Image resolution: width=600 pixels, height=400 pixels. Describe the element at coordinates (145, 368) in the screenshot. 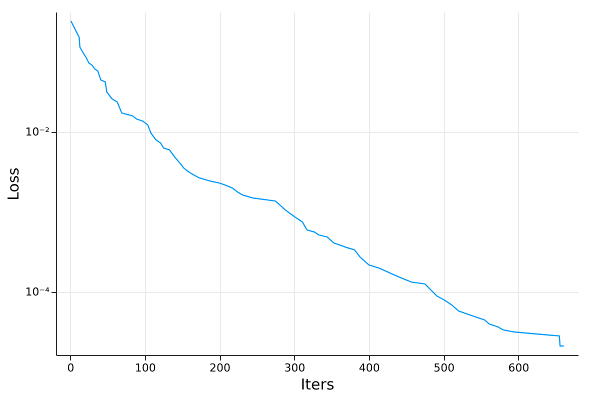

I see `x-tick-label: 100` at that location.